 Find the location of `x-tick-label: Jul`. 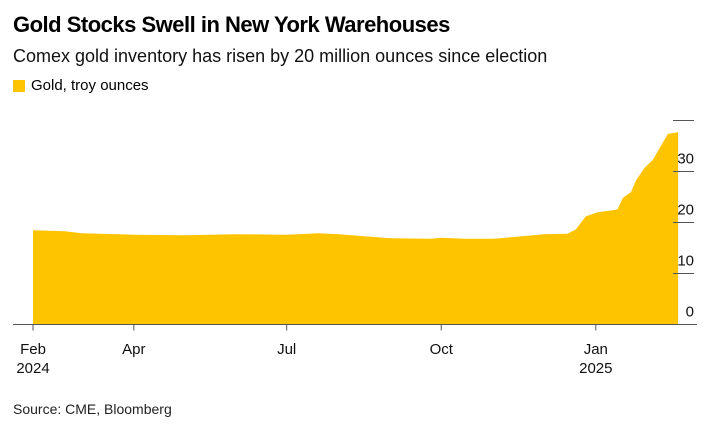

x-tick-label: Jul is located at coordinates (286, 349).